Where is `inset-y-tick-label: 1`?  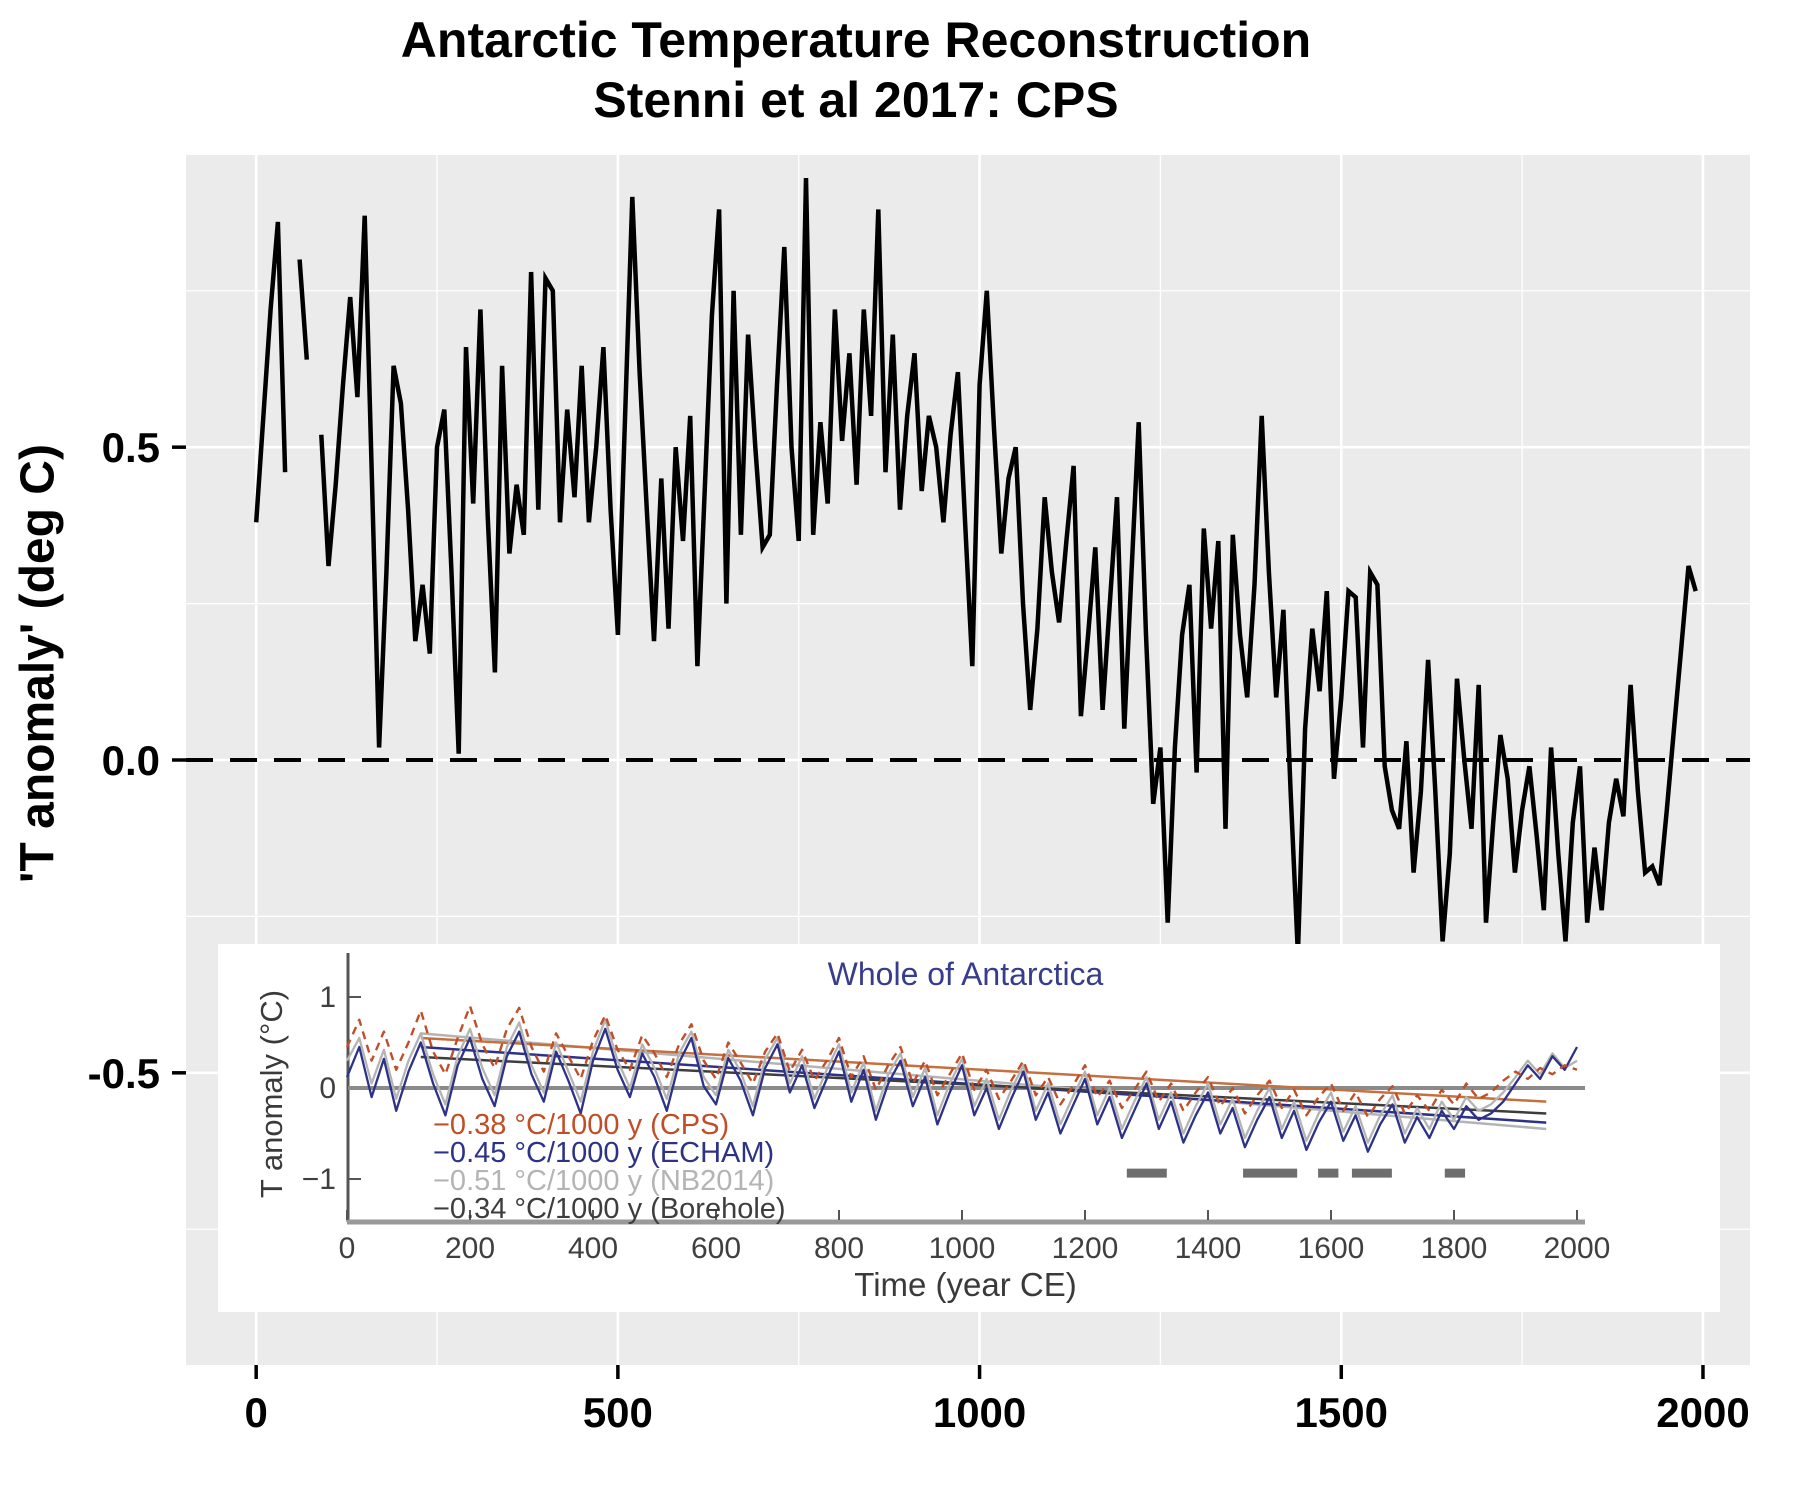
inset-y-tick-label: 1 is located at coordinates (327, 997).